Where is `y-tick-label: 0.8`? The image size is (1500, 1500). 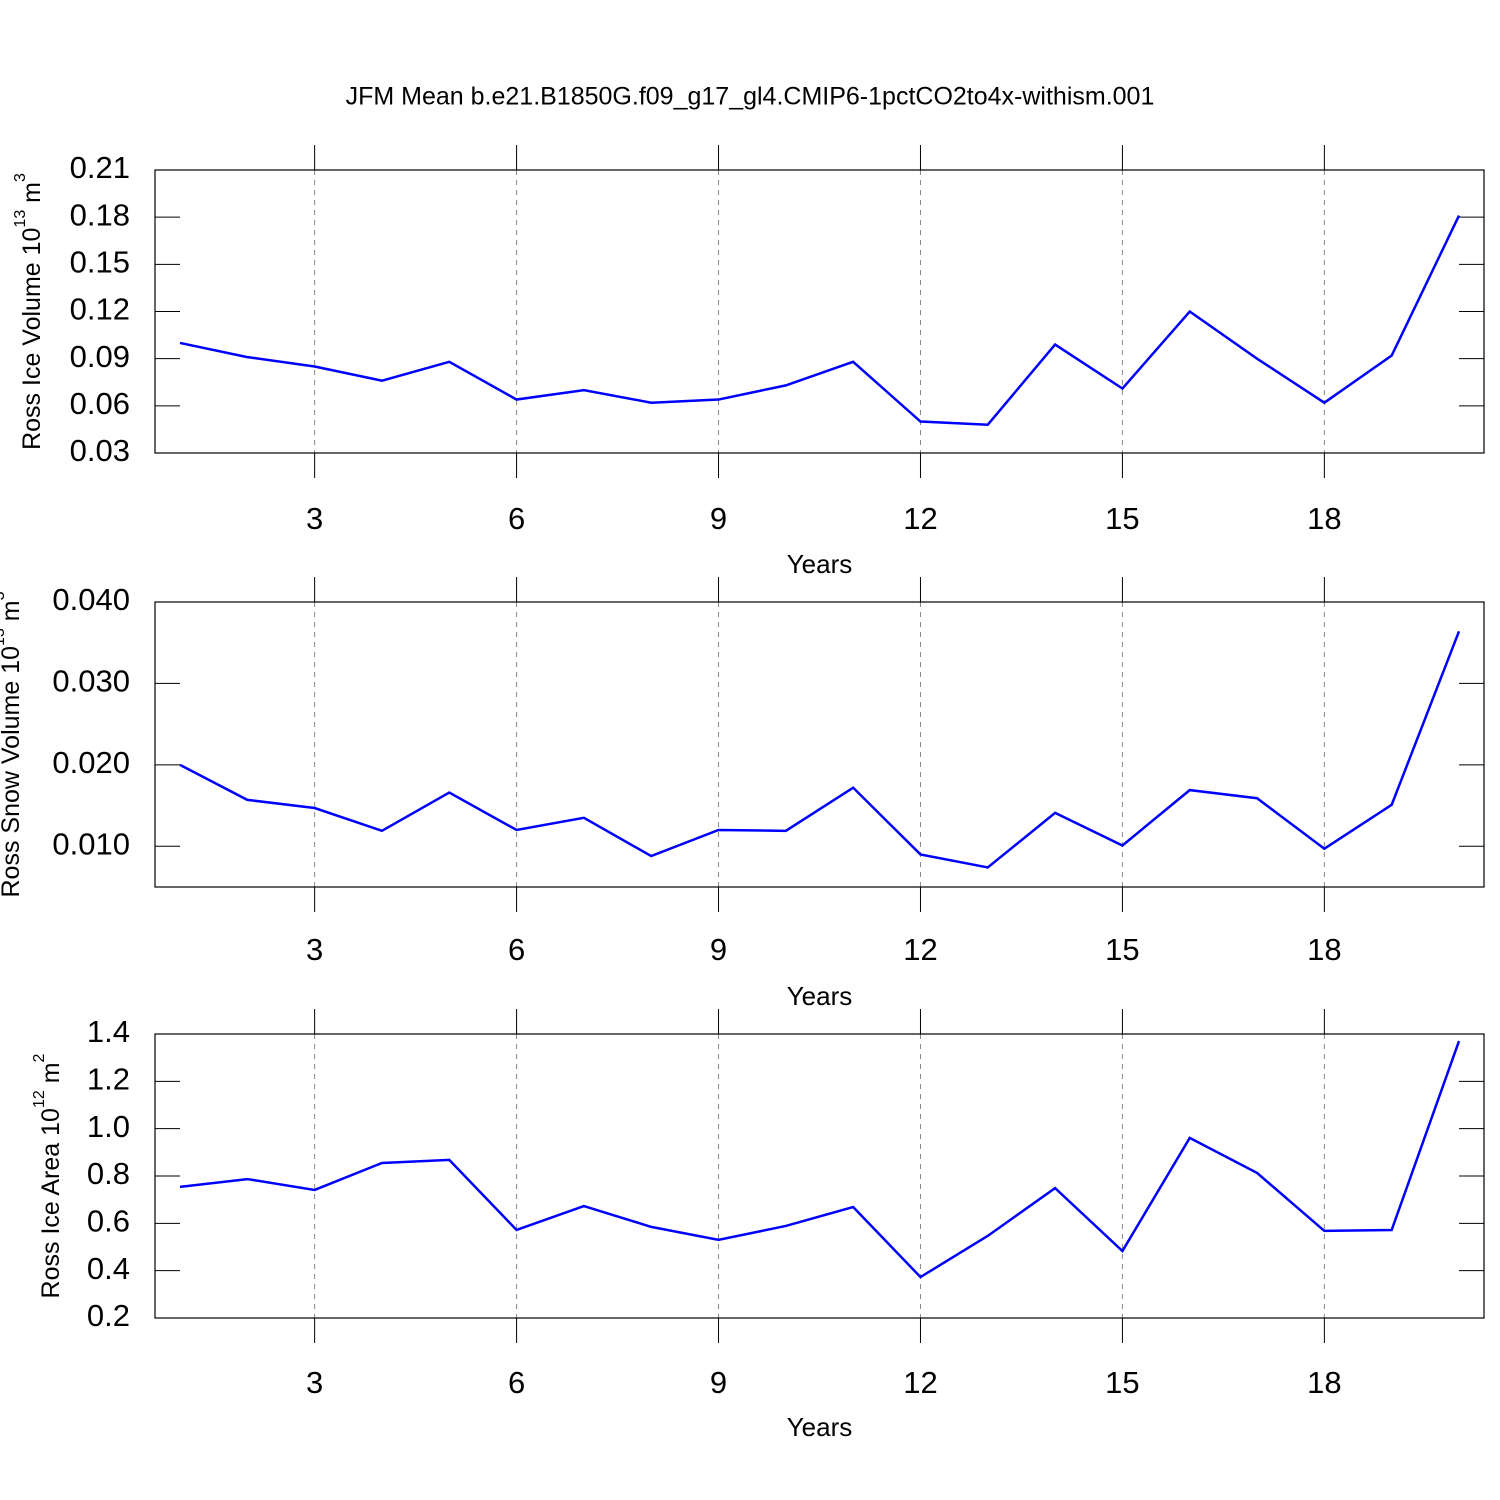
y-tick-label: 0.8 is located at coordinates (108, 1173).